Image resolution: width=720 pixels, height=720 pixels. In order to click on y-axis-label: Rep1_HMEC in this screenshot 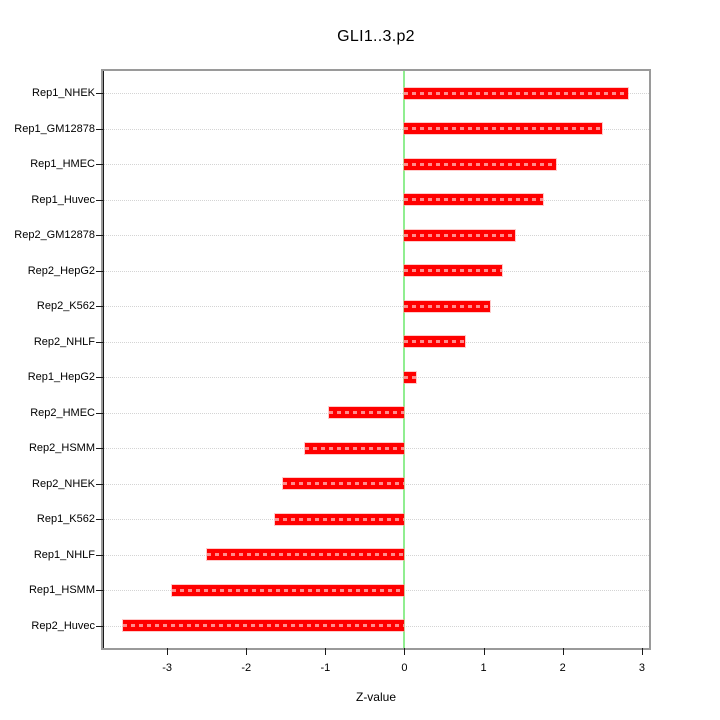, I will do `click(62, 164)`.